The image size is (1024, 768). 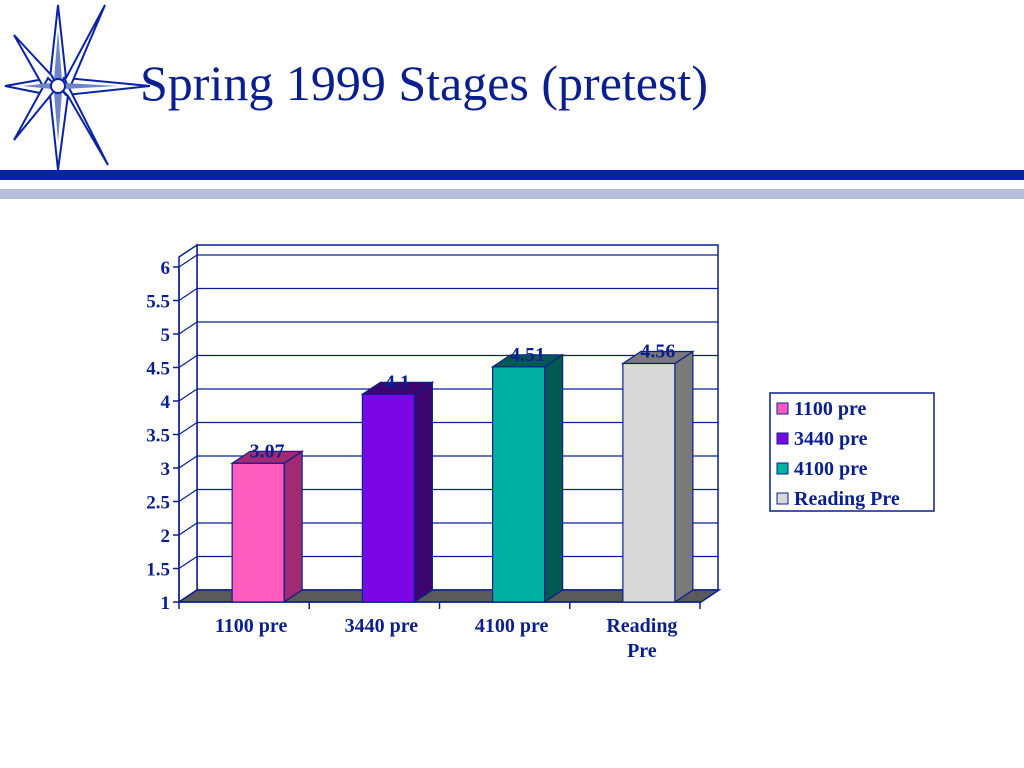 I want to click on x-tick-label: 1100 pre, so click(x=251, y=626).